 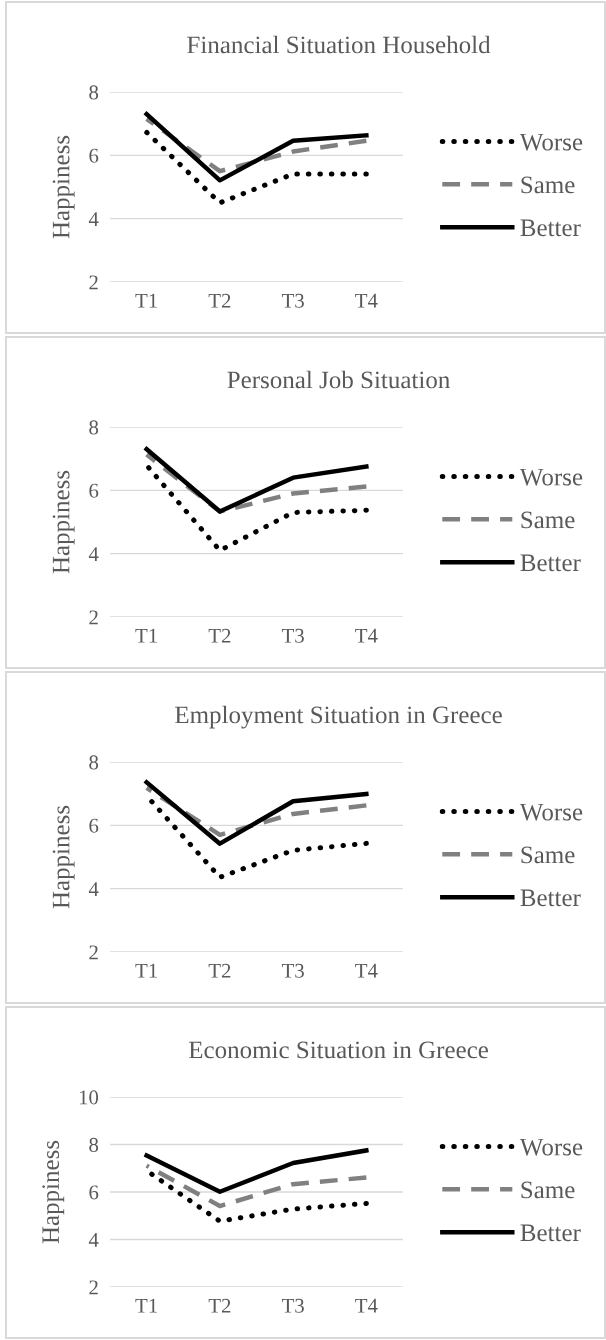 What do you see at coordinates (338, 1050) in the screenshot?
I see `chart-title: Economic Situation in Greece` at bounding box center [338, 1050].